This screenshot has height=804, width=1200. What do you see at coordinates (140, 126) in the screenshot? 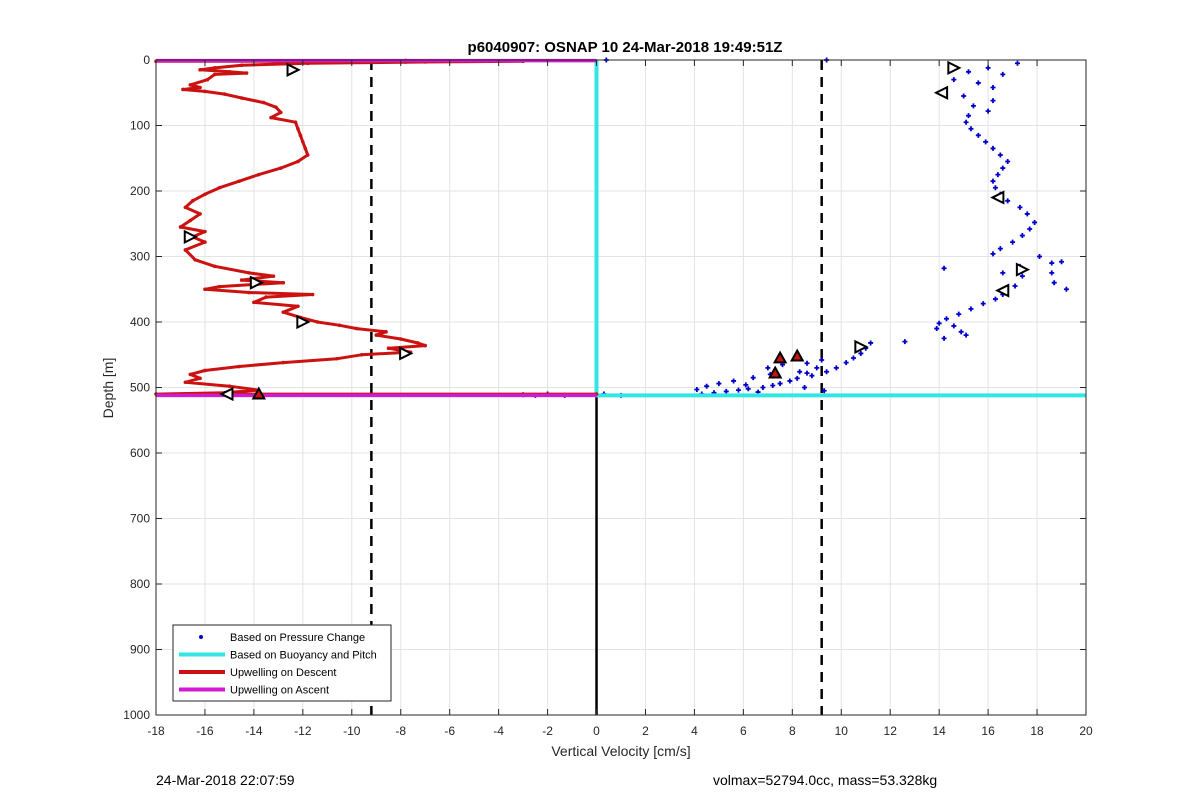
I see `y-tick-label: 100` at bounding box center [140, 126].